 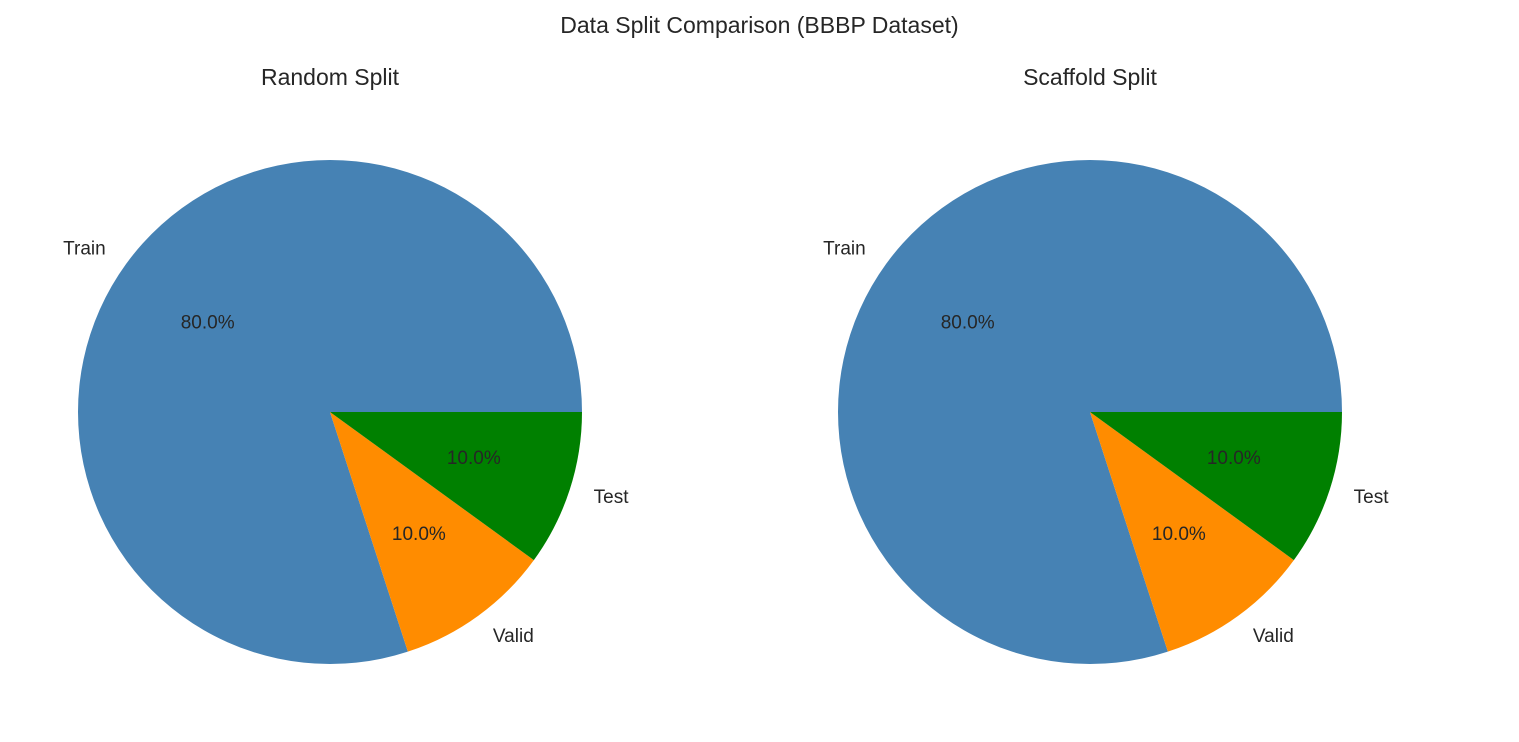 I want to click on random-split-title: Random Split, so click(x=330, y=77).